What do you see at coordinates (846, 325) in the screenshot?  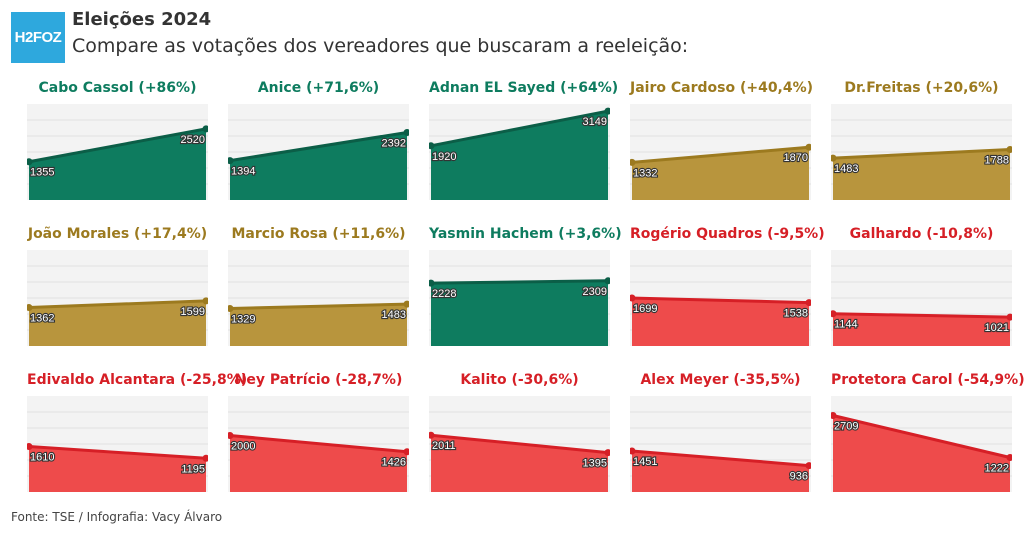 I see `data-label: 1144` at bounding box center [846, 325].